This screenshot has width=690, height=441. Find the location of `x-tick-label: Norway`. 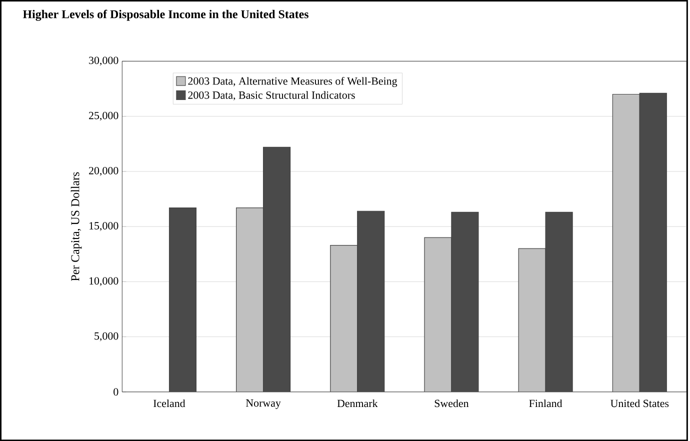

x-tick-label: Norway is located at coordinates (263, 404).